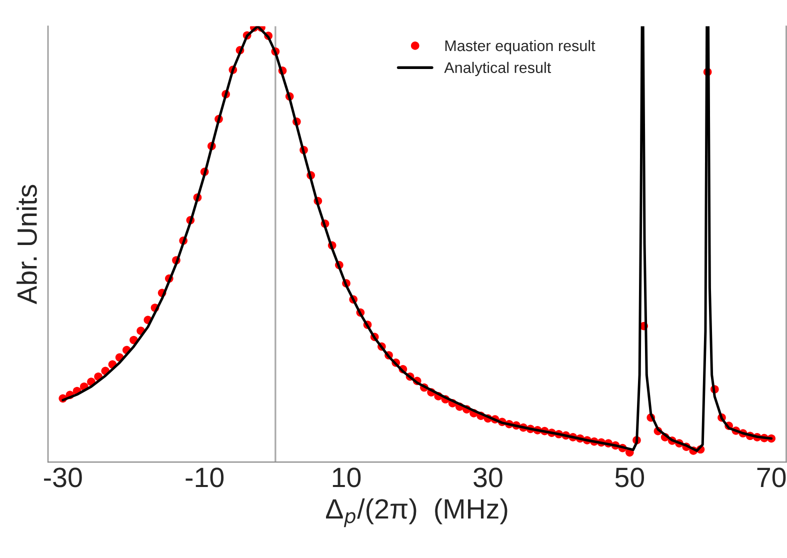 The width and height of the screenshot is (787, 558). Describe the element at coordinates (771, 478) in the screenshot. I see `x-tick-label: 70` at that location.